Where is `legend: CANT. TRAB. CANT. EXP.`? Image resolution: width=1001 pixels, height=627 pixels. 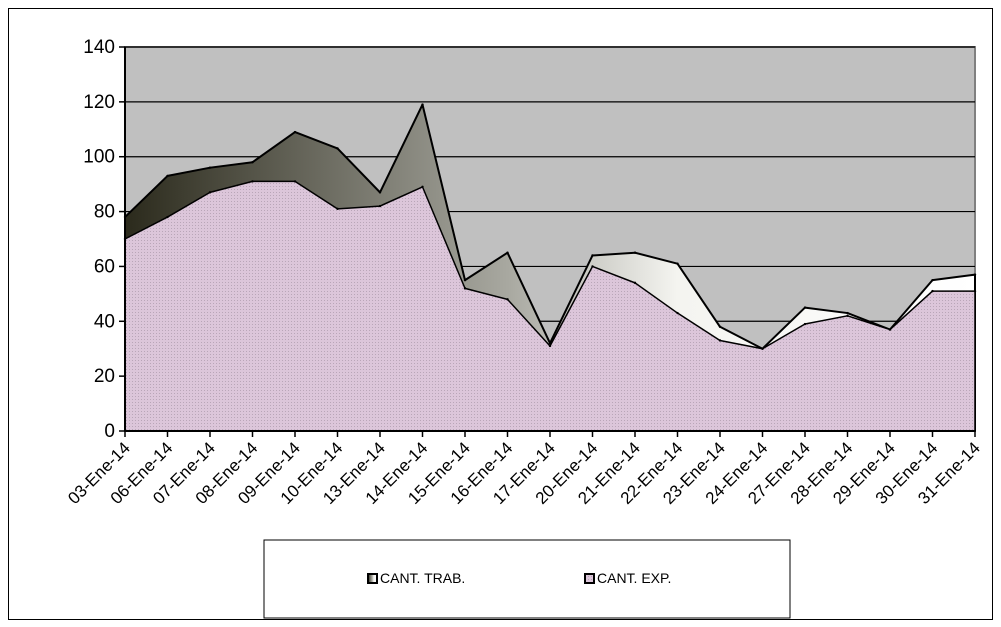 legend: CANT. TRAB. CANT. EXP. is located at coordinates (527, 579).